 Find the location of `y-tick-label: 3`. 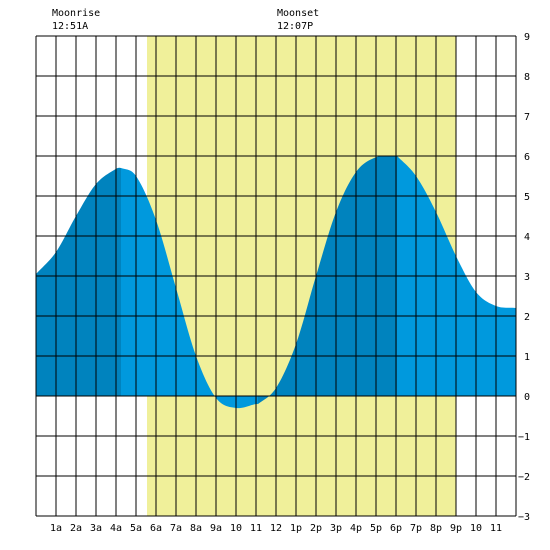

y-tick-label: 3 is located at coordinates (527, 277).